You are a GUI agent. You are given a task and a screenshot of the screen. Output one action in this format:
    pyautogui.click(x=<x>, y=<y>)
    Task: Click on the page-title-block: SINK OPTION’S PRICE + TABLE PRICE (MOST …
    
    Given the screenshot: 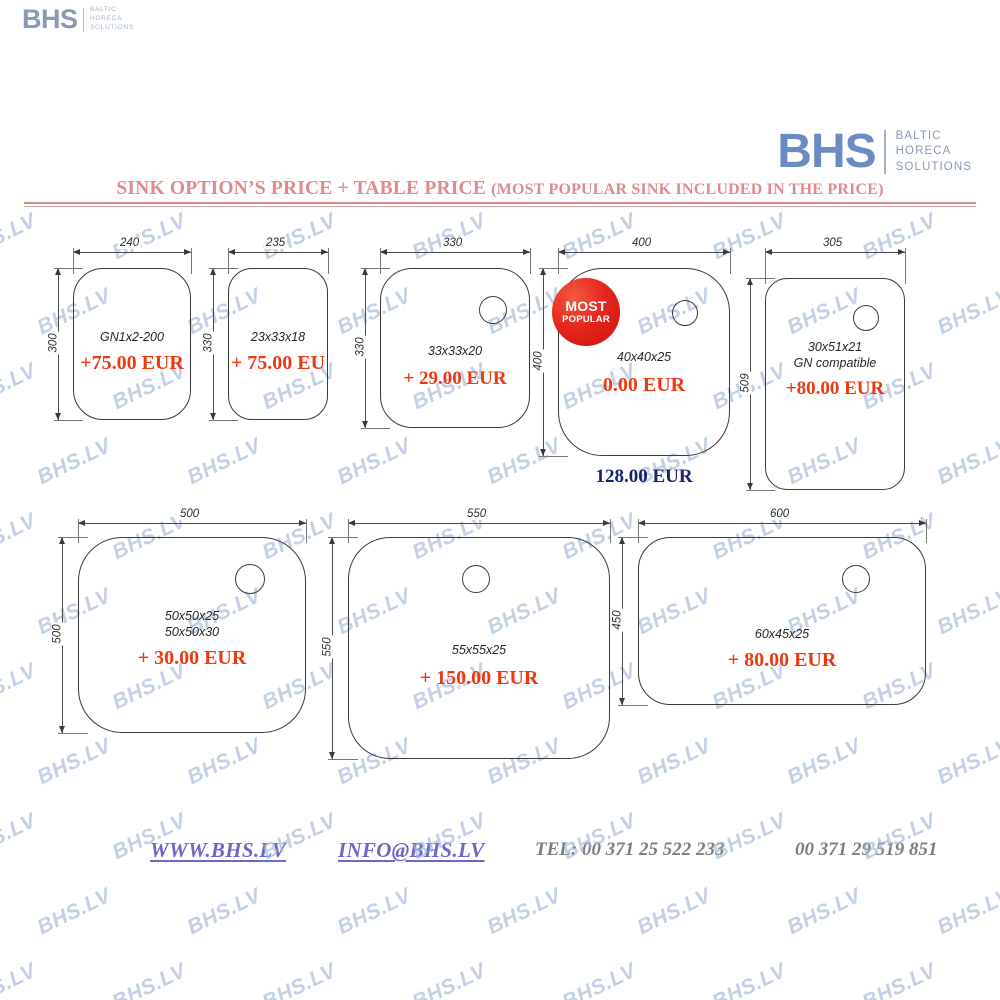 What is the action you would take?
    pyautogui.click(x=500, y=192)
    